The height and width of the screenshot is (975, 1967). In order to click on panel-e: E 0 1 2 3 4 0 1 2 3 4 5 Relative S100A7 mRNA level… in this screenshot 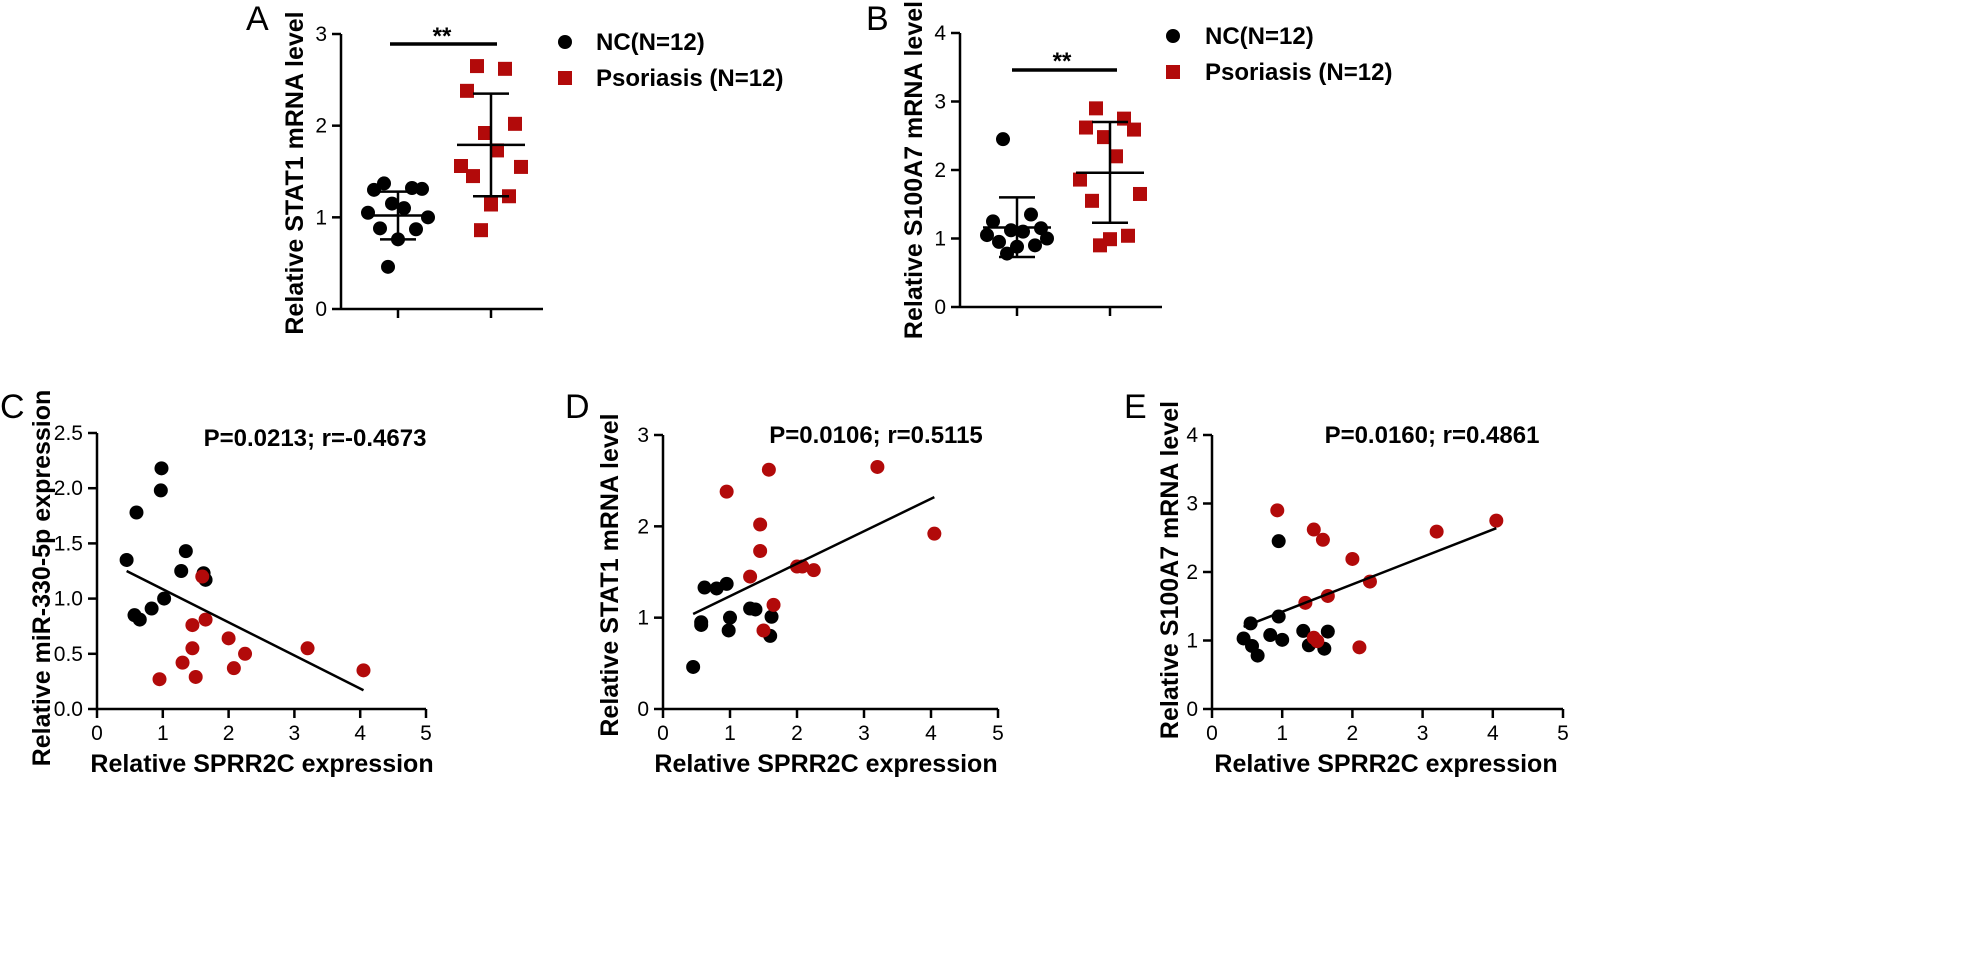, I will do `click(1346, 583)`.